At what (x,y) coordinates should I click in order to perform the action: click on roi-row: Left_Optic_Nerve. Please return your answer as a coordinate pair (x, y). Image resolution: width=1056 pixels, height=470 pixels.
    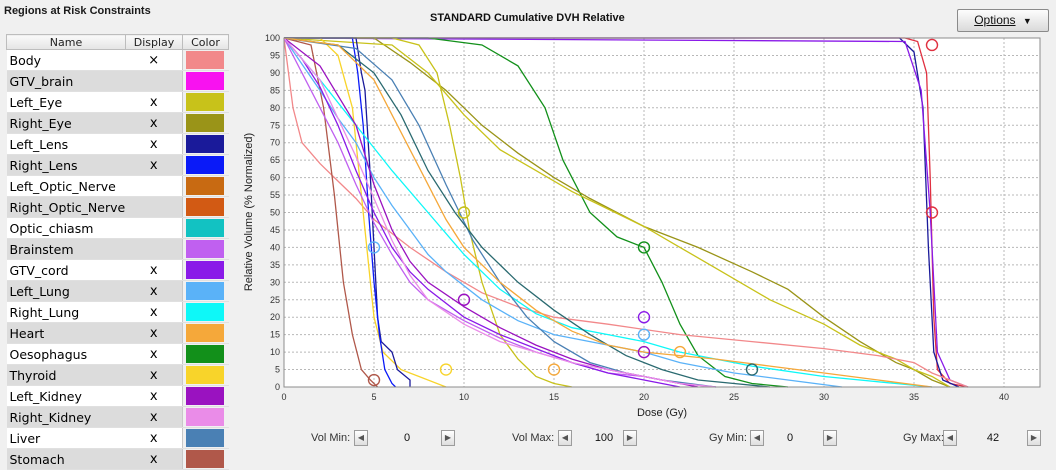
    Looking at the image, I should click on (117, 186).